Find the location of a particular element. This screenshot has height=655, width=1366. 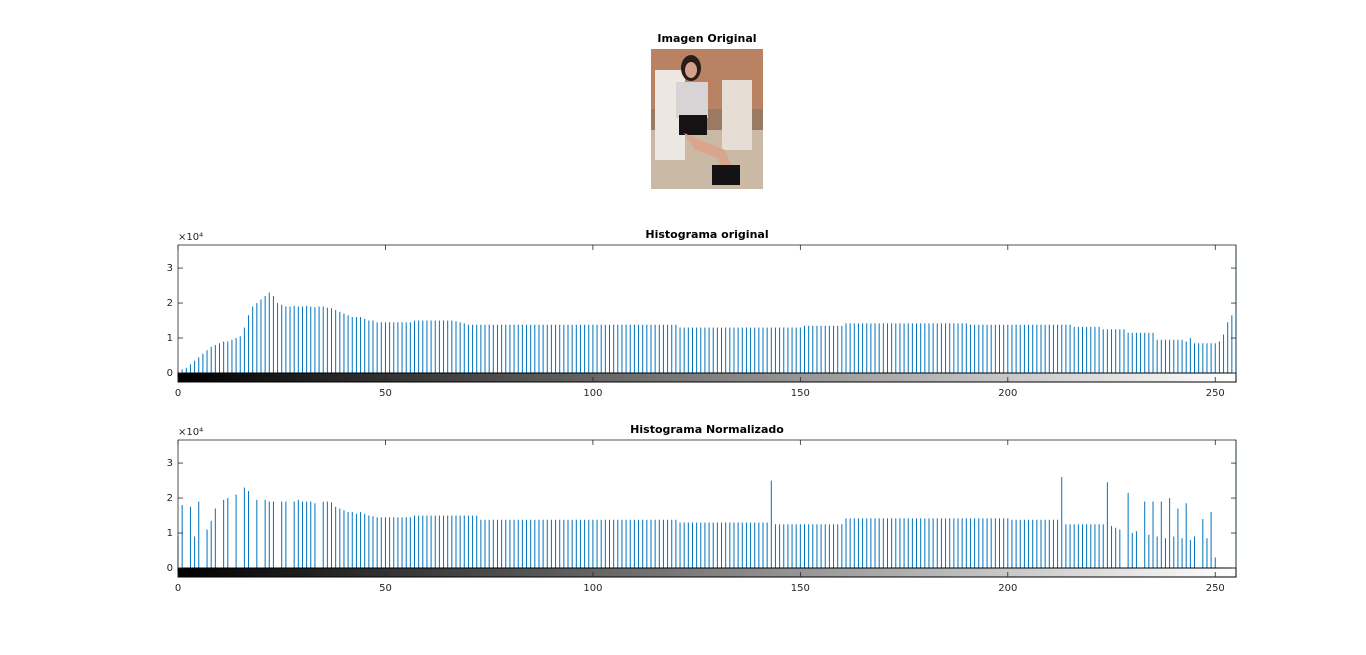

original-image is located at coordinates (707, 119).